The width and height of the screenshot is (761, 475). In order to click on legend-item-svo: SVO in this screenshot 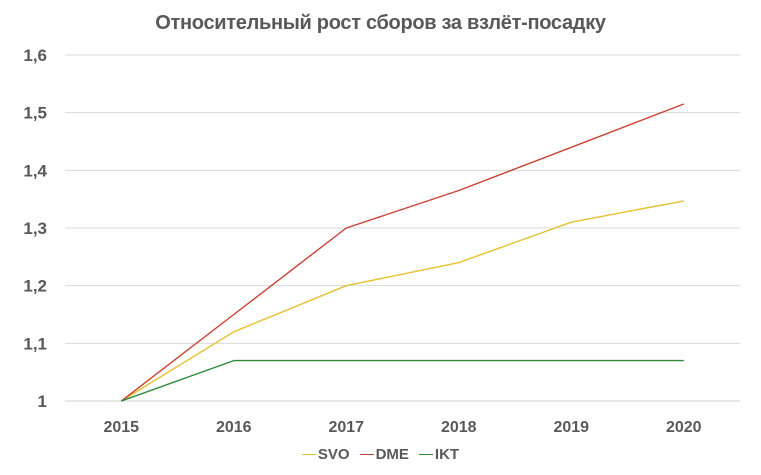, I will do `click(325, 454)`.